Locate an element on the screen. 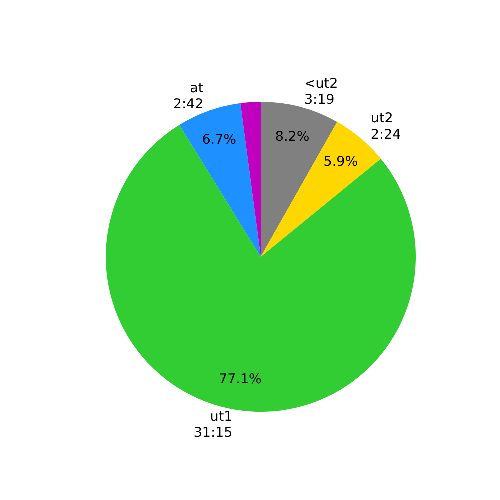 The width and height of the screenshot is (500, 500). slice-label: ut2 2:24 is located at coordinates (386, 126).